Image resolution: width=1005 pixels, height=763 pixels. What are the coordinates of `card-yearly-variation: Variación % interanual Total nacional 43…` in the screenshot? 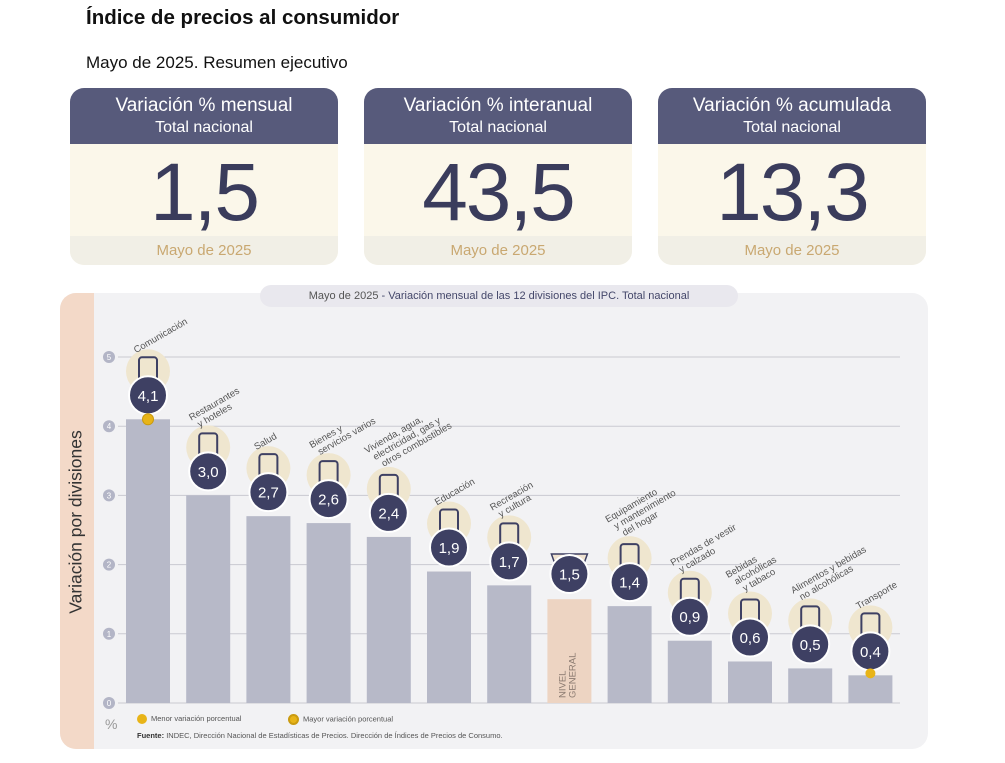 It's located at (498, 176).